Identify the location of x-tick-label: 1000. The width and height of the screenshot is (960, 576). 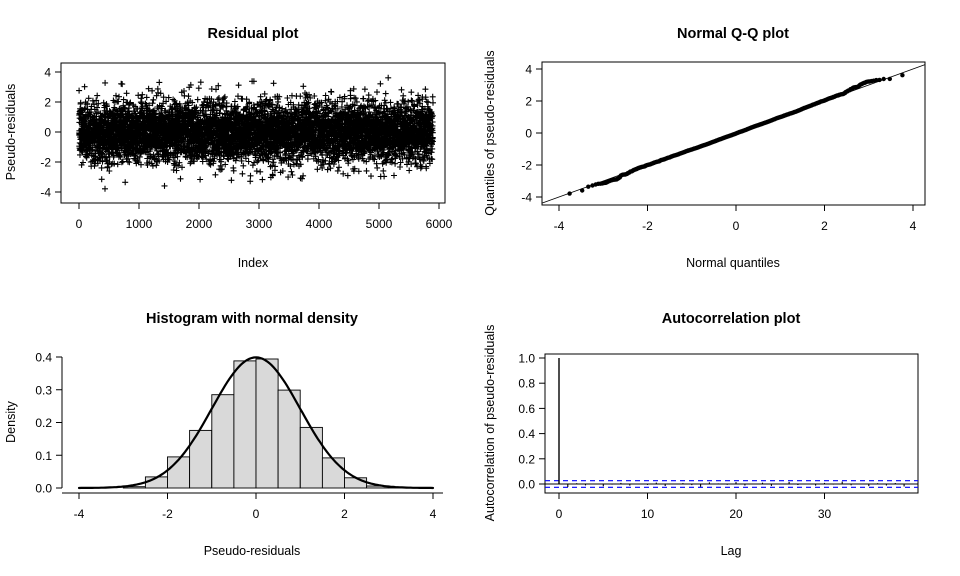
(139, 224).